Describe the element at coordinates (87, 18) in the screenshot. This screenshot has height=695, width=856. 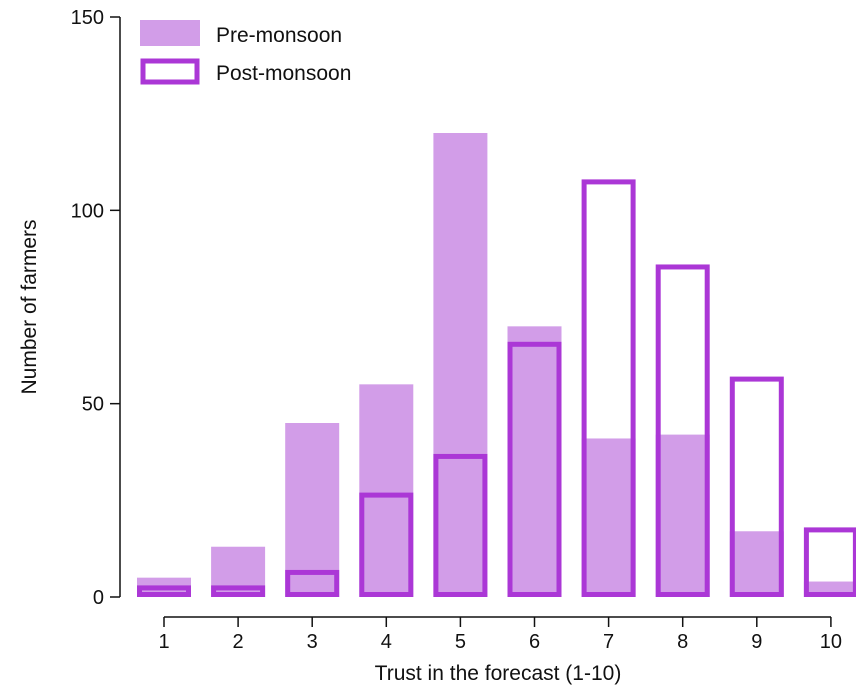
I see `y-tick-label-150: 150` at that location.